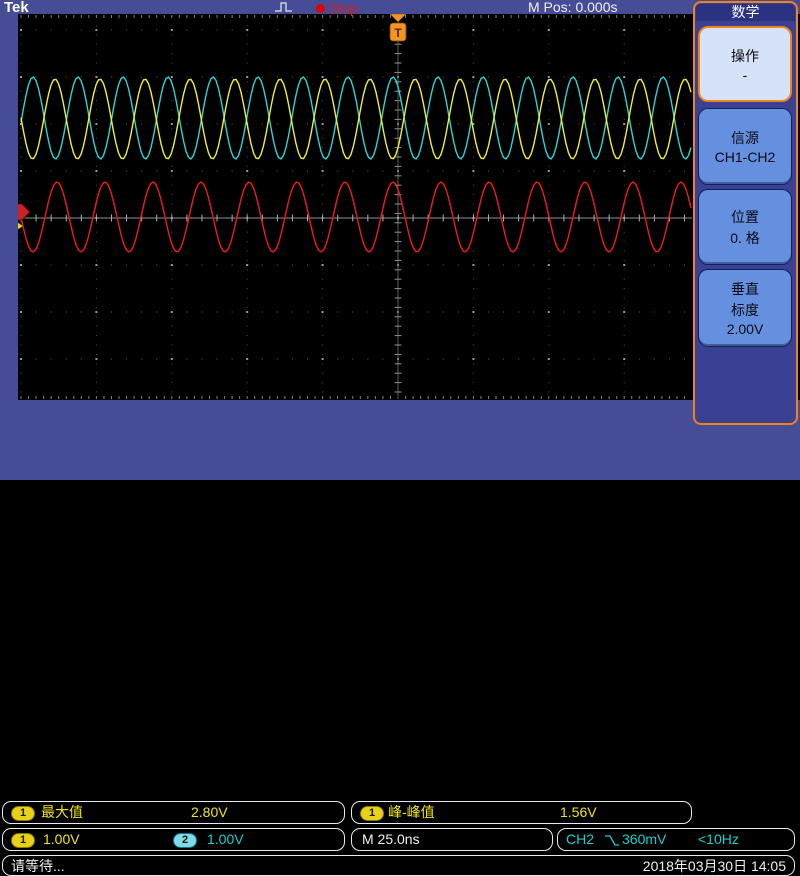  What do you see at coordinates (400, 8) in the screenshot?
I see `top-status-bar: Tek Stop M Pos: 0.000s` at bounding box center [400, 8].